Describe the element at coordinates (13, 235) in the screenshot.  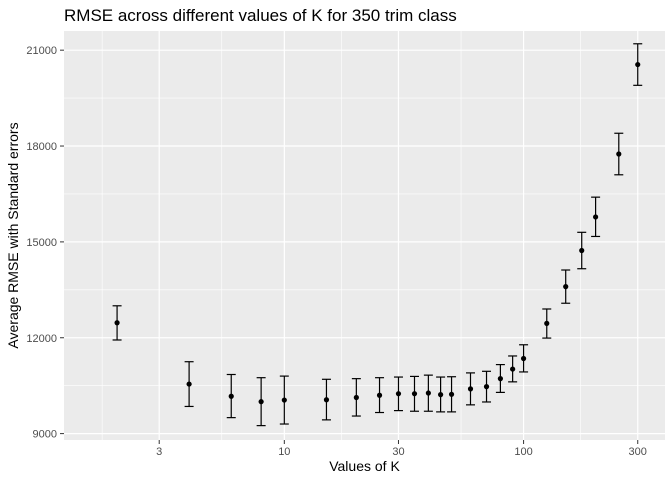
I see `y-axis-title: Average RMSE with Standard errors` at that location.